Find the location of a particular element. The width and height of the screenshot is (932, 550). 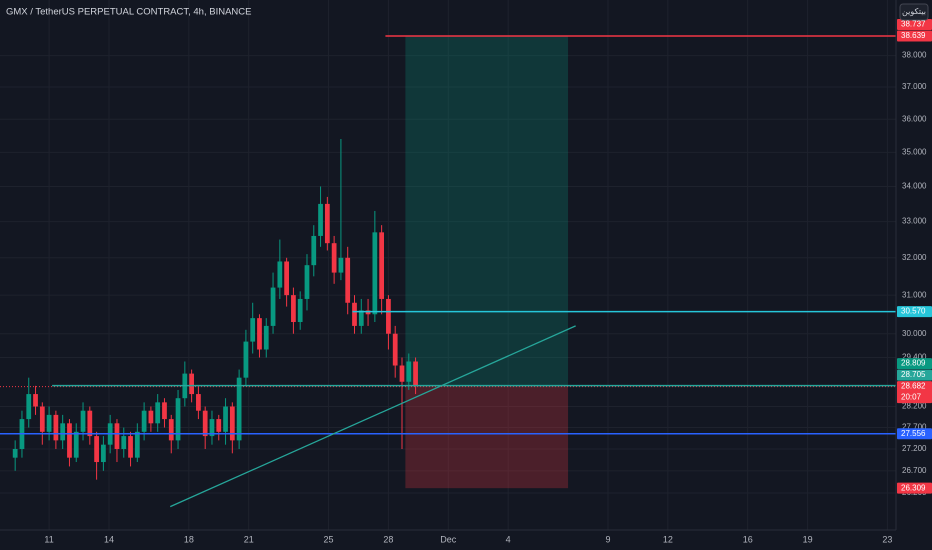

y-tick-label: 30.000 is located at coordinates (914, 333).